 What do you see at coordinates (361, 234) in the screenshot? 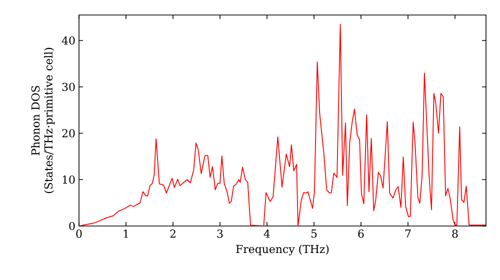
I see `x-tick-label: 6` at bounding box center [361, 234].